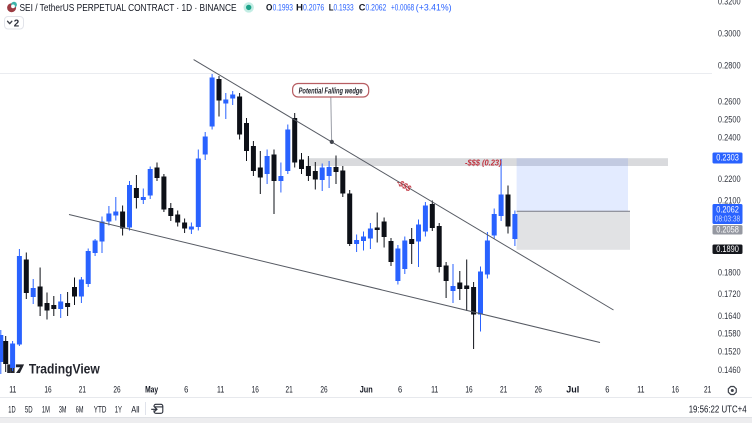 The height and width of the screenshot is (423, 752). Describe the element at coordinates (29, 409) in the screenshot. I see `svg-text: 5D` at that location.